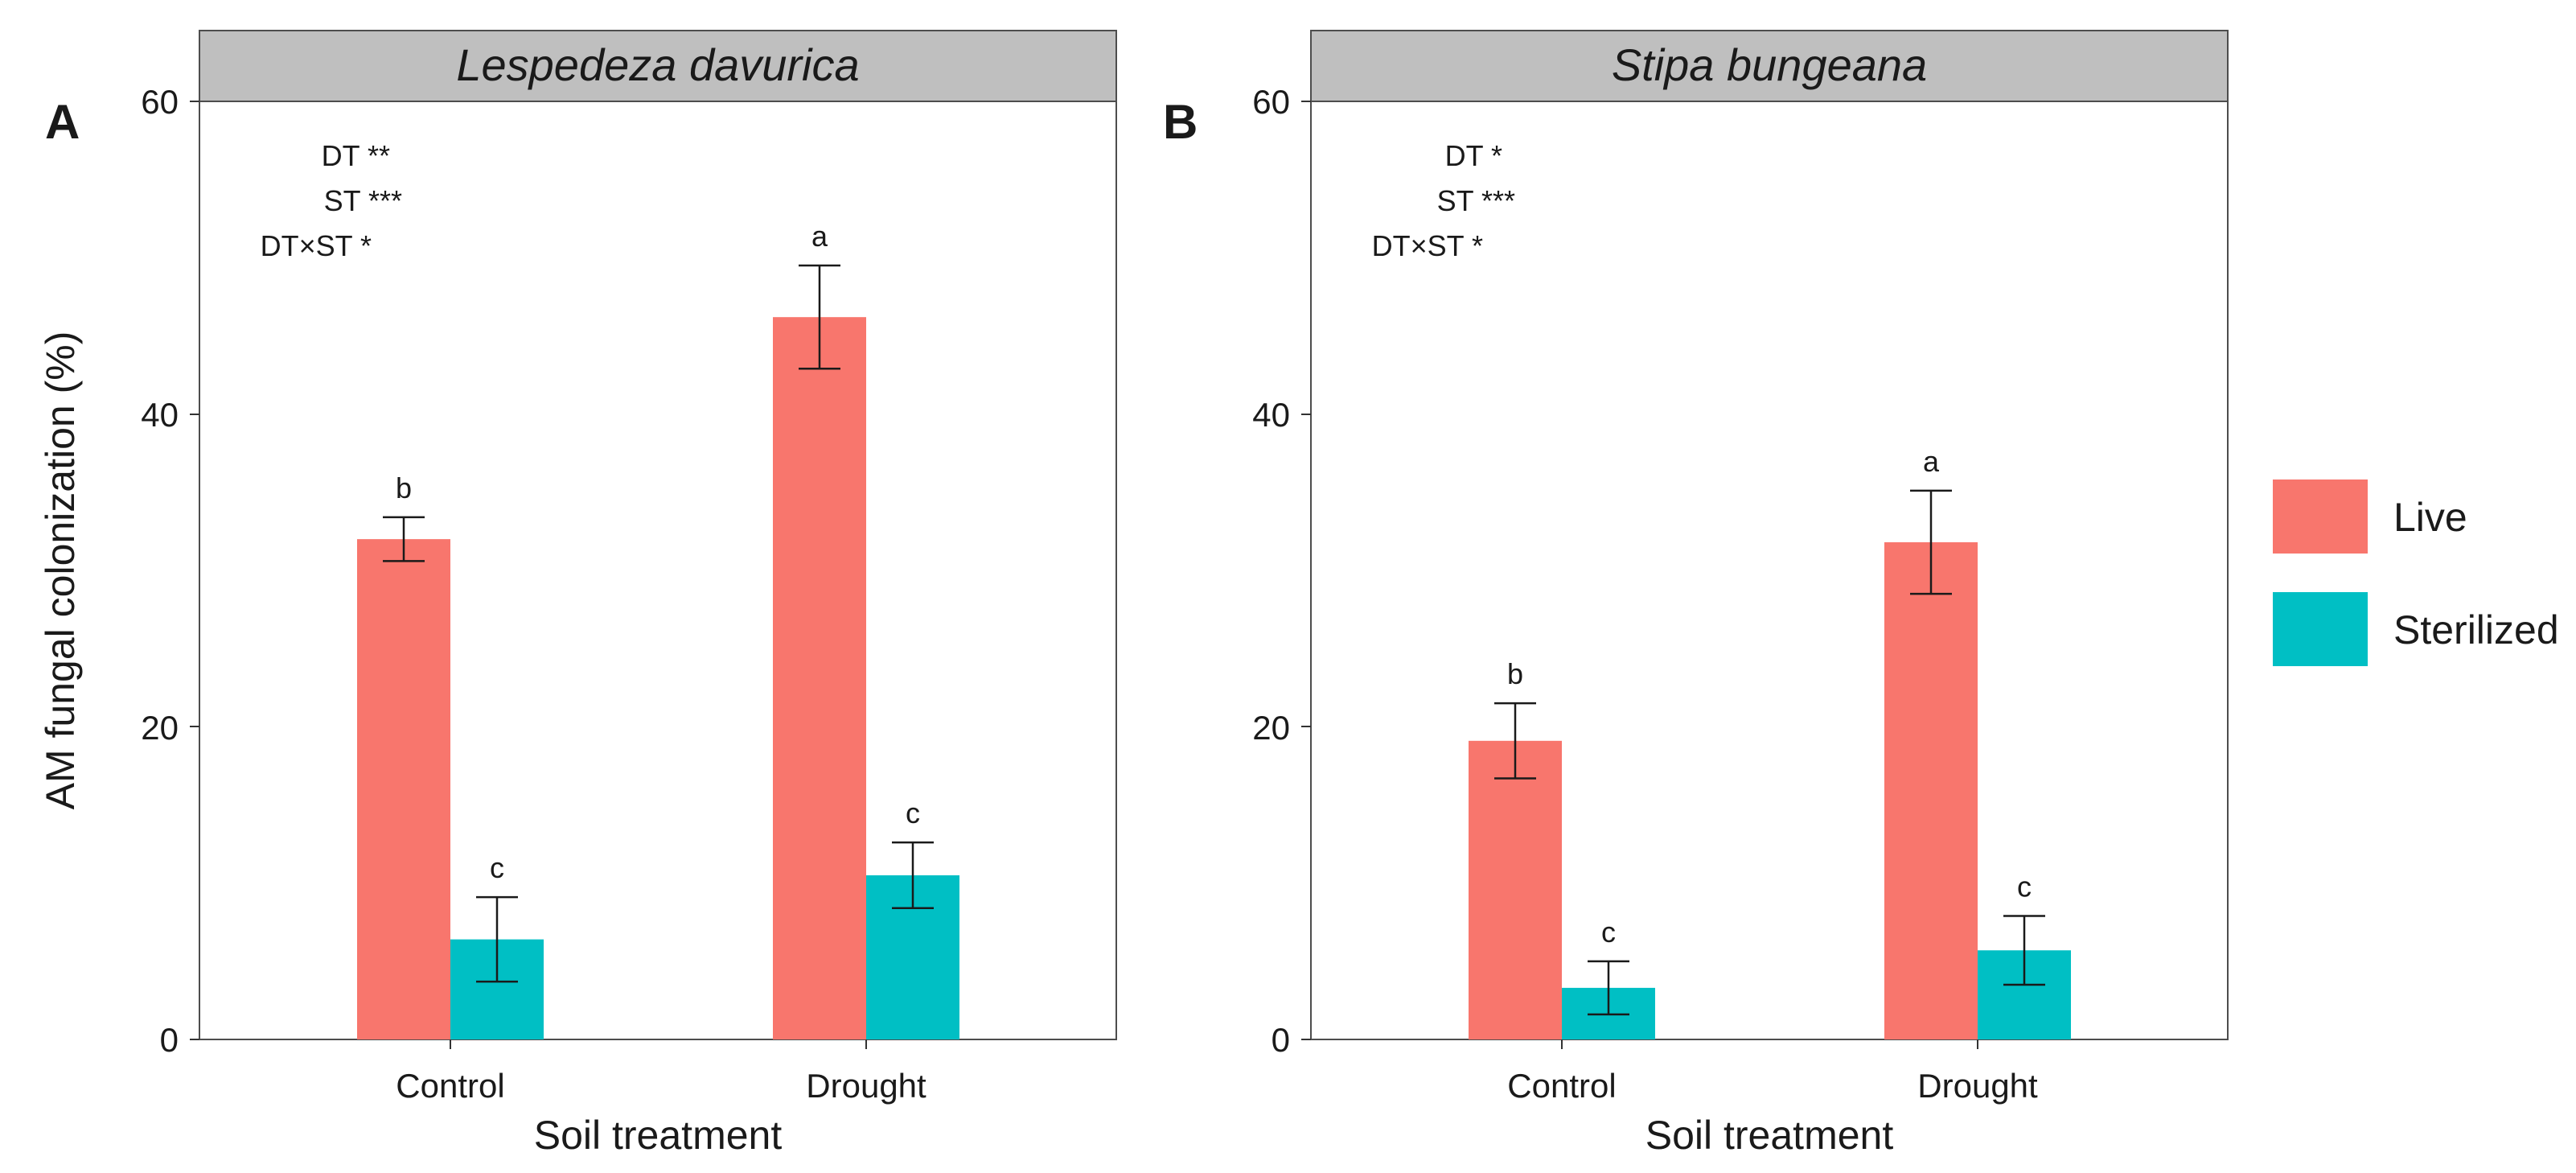  Describe the element at coordinates (60, 570) in the screenshot. I see `panel-a-ylabel: AM fungal colonization (%)` at that location.